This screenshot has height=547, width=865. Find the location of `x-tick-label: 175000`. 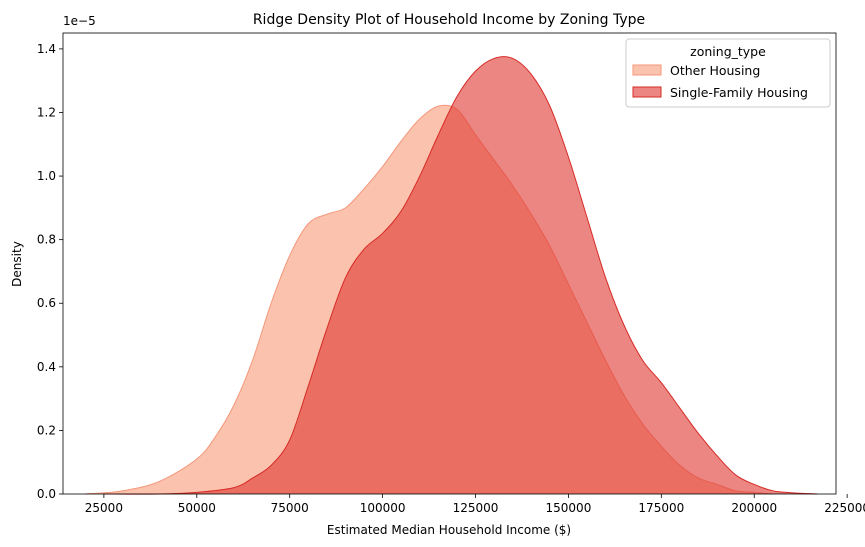

x-tick-label: 175000 is located at coordinates (661, 508).